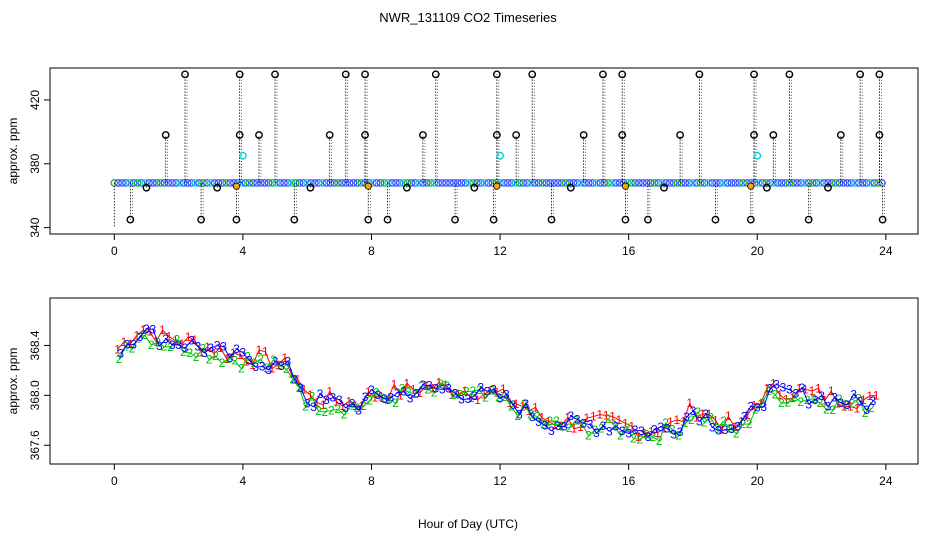  Describe the element at coordinates (13, 151) in the screenshot. I see `top-y-axis-label: approx. ppm` at that location.